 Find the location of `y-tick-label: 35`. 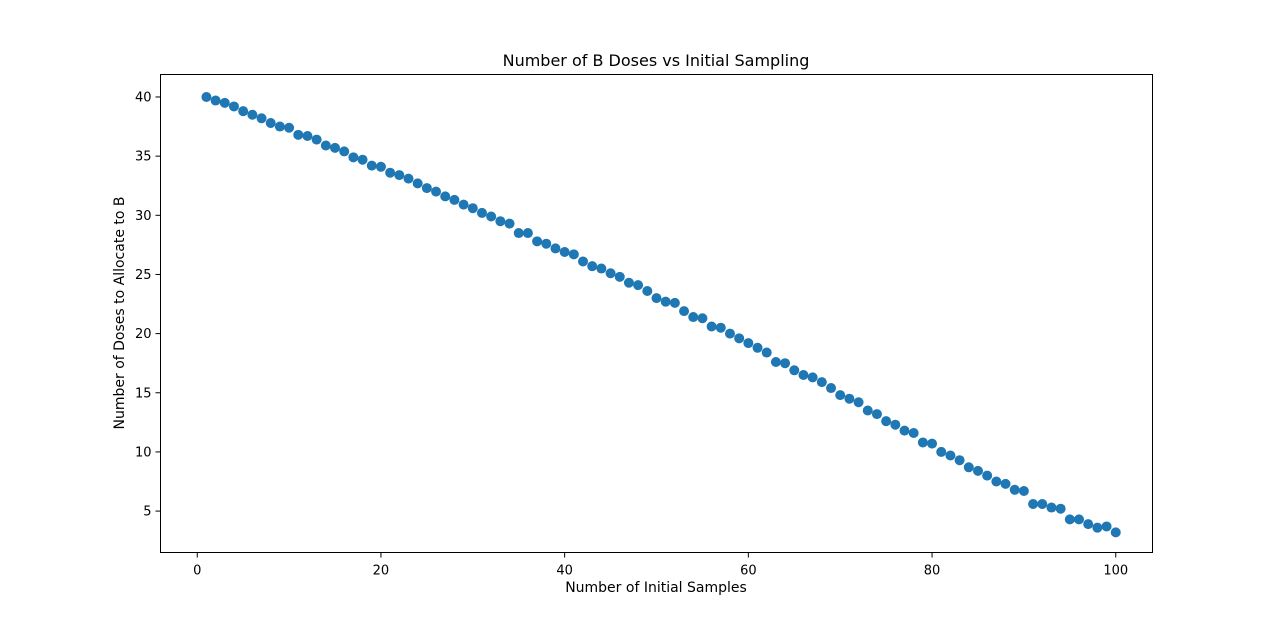

y-tick-label: 35 is located at coordinates (143, 157).